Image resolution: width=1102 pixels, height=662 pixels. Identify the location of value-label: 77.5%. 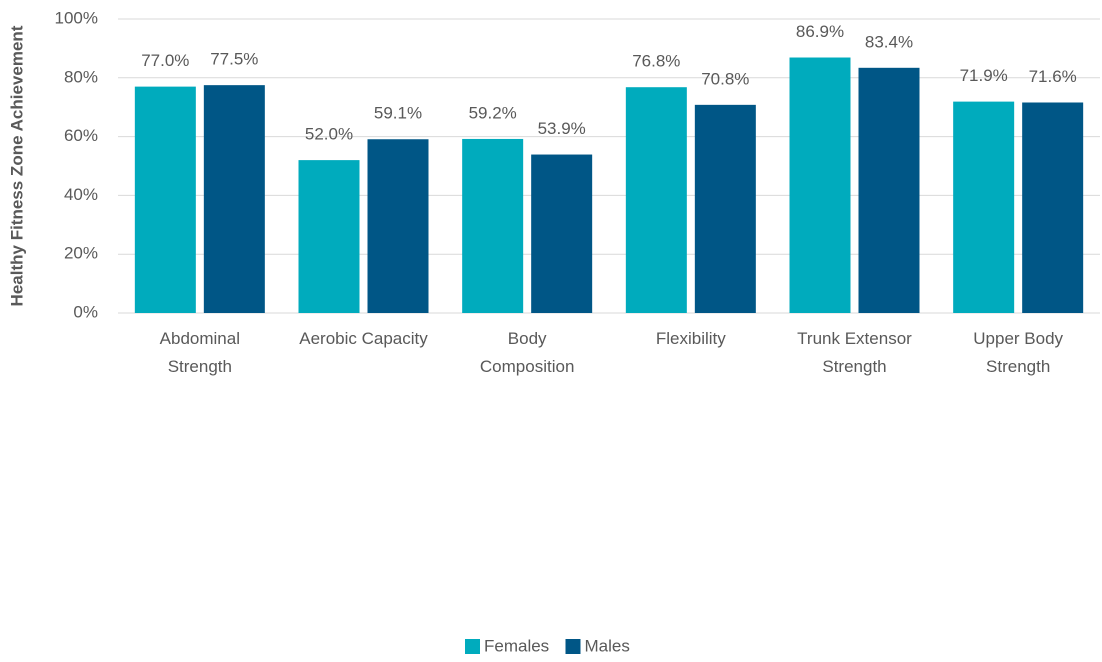
(234, 59).